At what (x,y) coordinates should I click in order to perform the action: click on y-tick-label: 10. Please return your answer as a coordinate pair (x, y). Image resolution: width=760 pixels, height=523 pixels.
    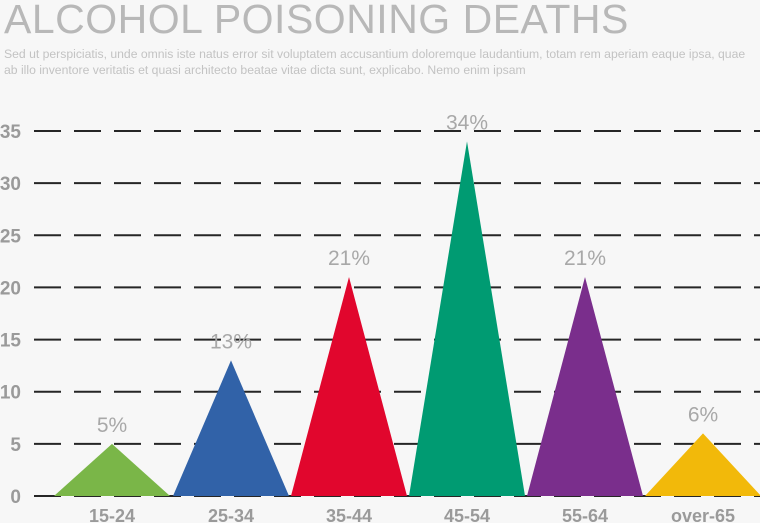
    Looking at the image, I should click on (10, 393).